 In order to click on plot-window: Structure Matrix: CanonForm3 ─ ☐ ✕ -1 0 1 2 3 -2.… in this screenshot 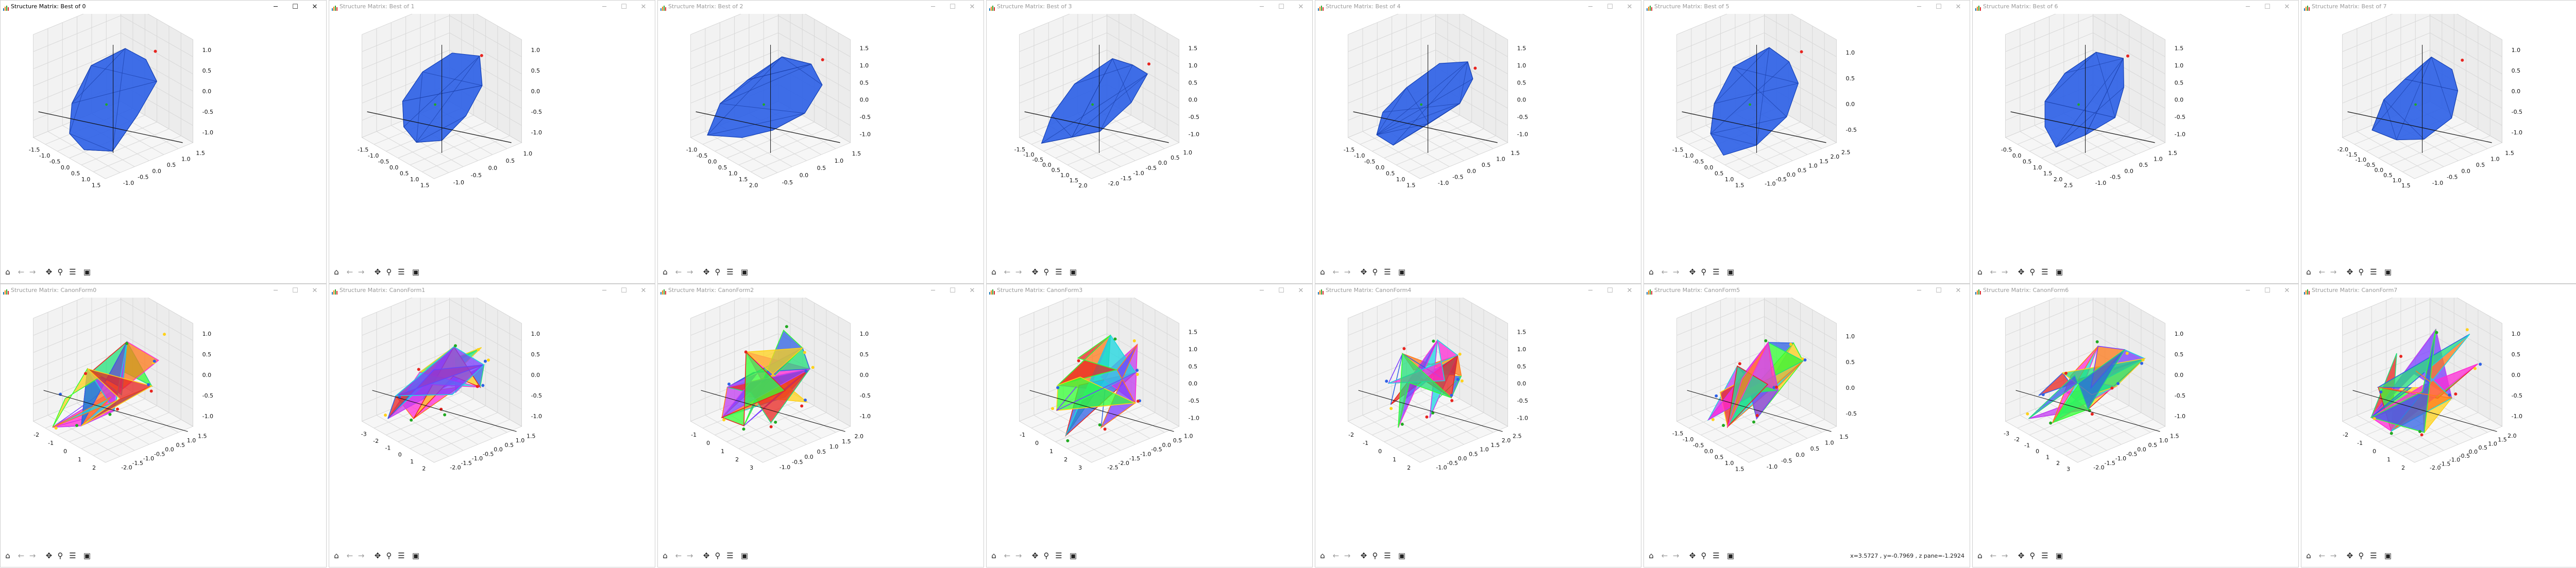, I will do `click(1149, 426)`.